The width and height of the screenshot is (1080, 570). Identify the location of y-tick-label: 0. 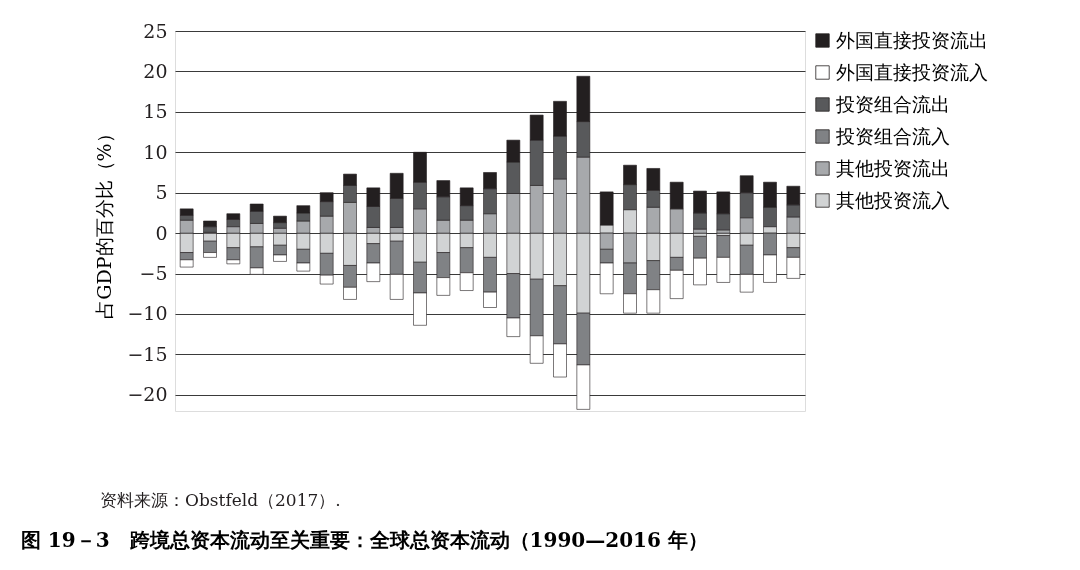
(161, 232).